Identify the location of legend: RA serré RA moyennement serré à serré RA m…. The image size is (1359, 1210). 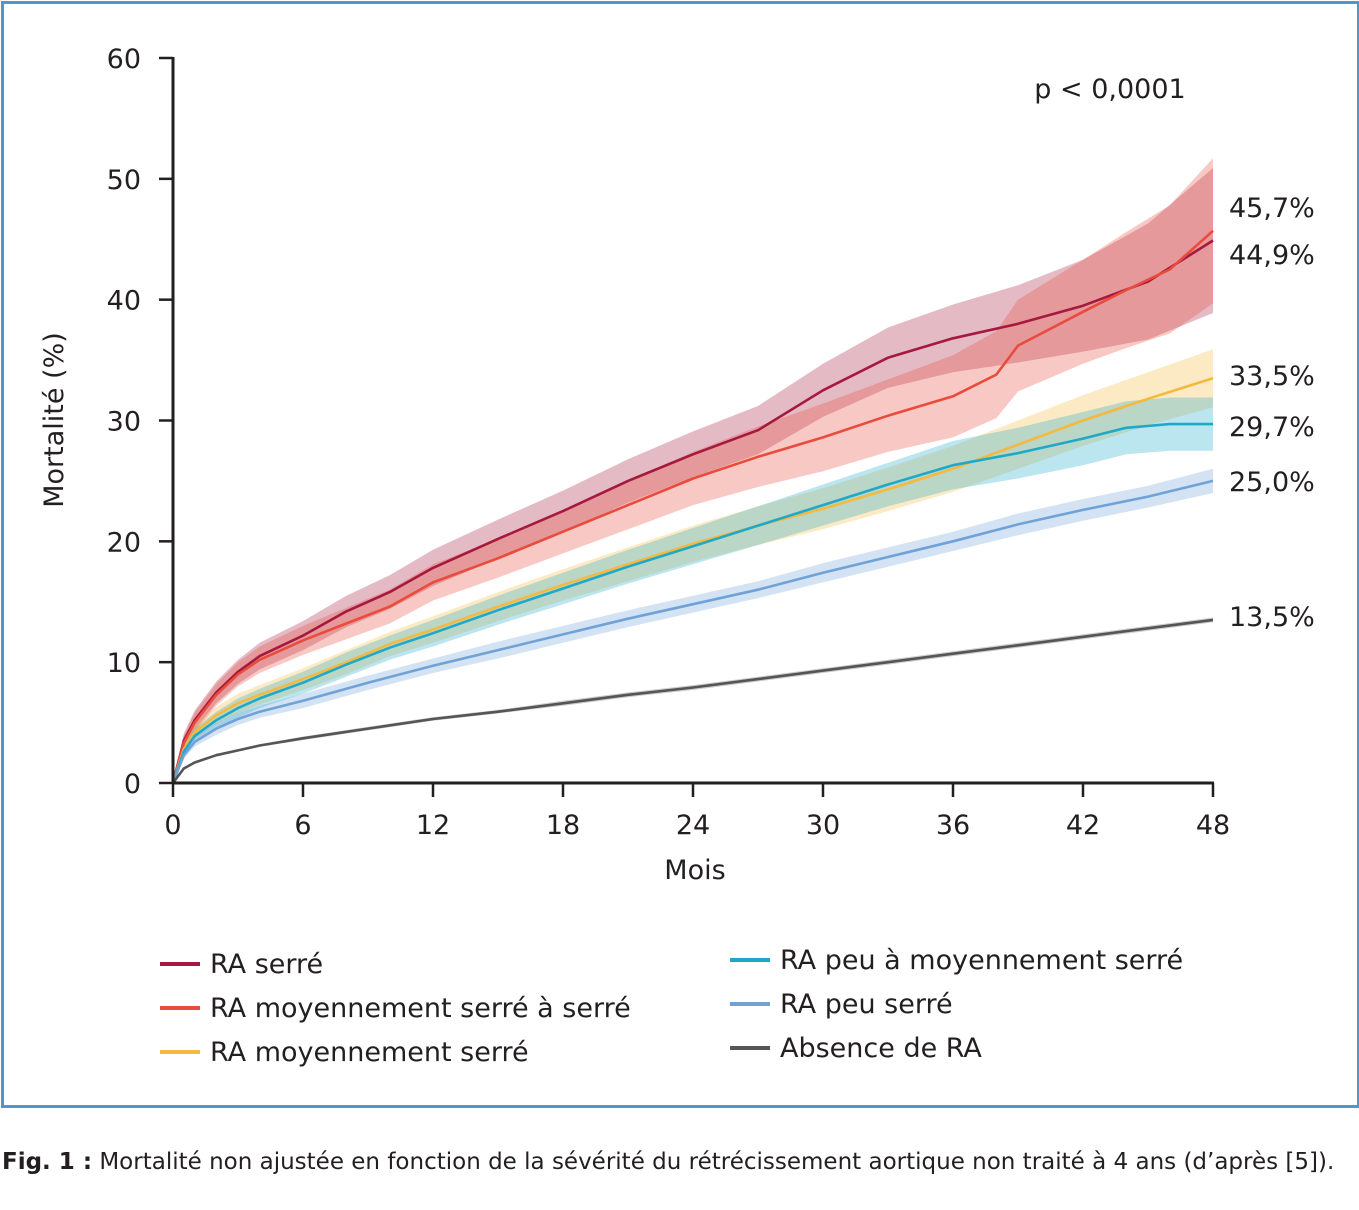
(671, 1006).